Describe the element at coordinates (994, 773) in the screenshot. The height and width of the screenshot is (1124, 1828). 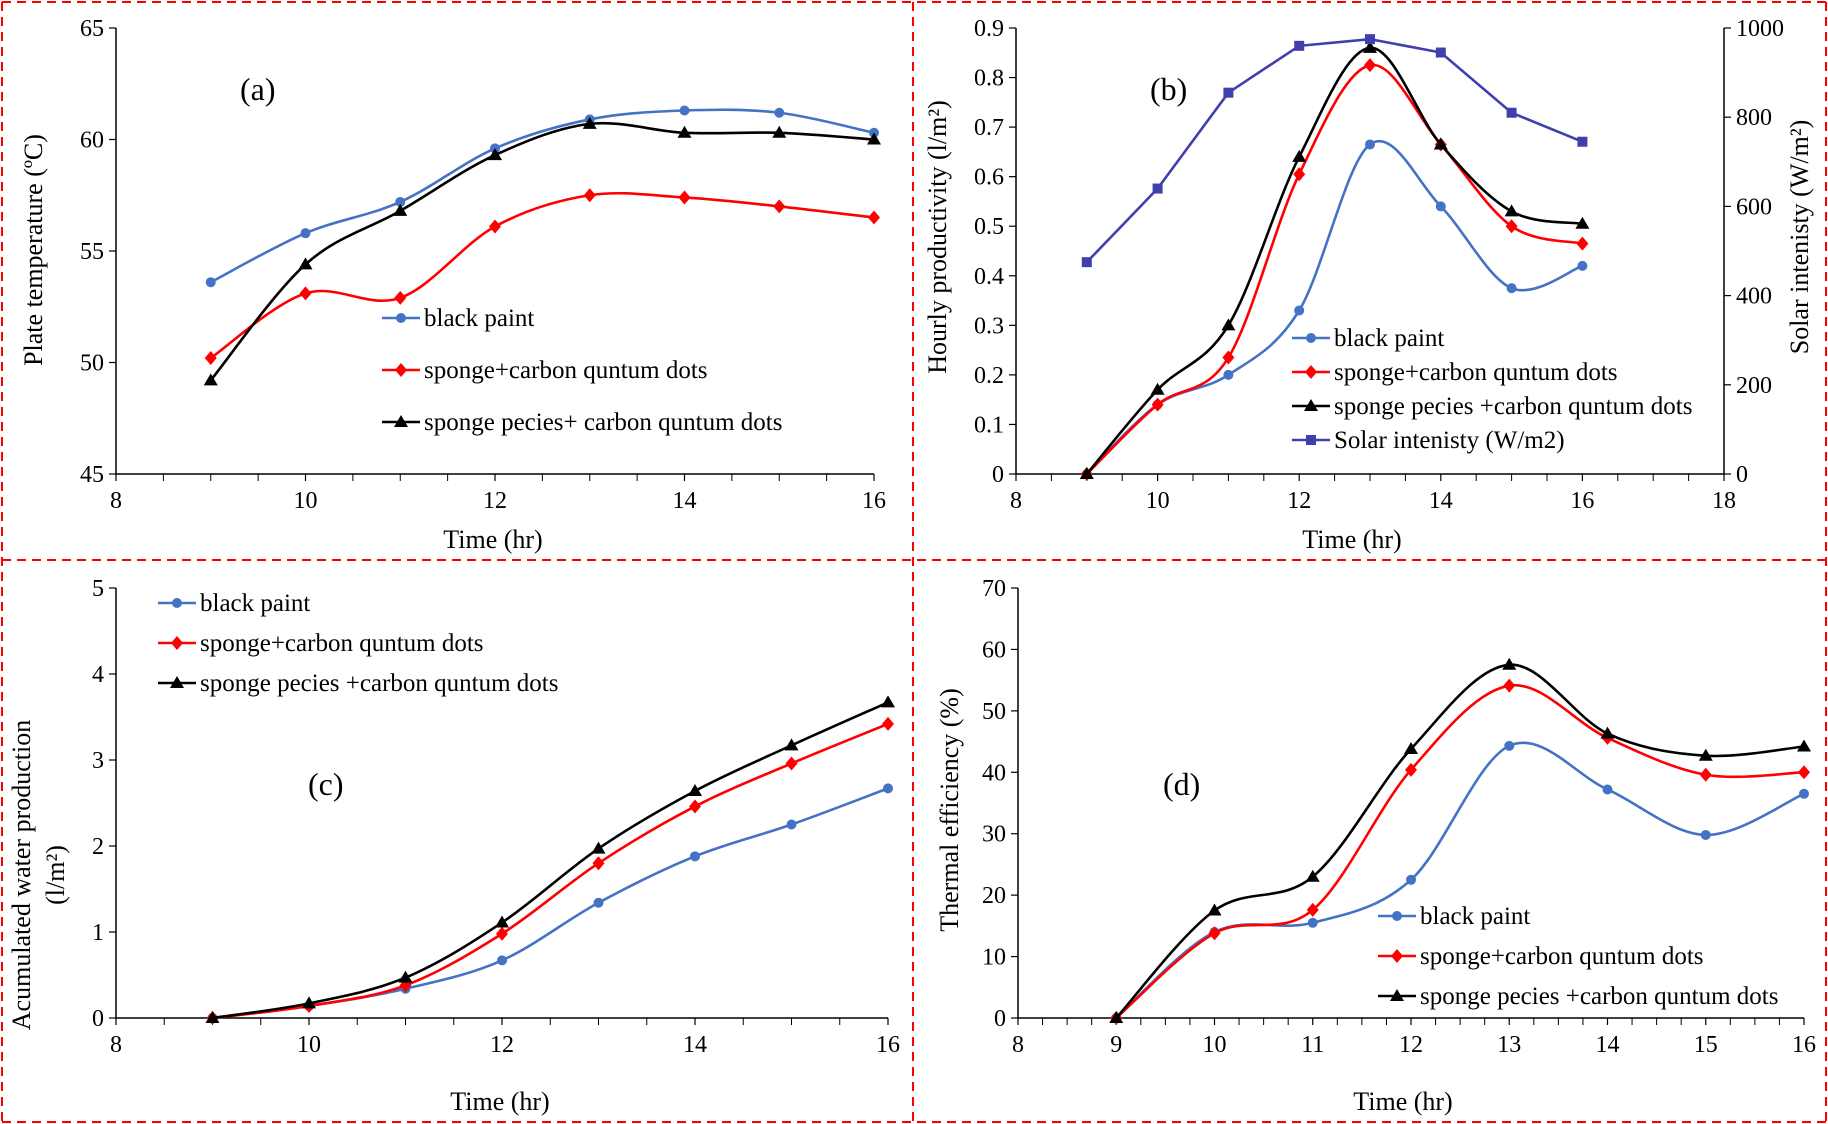
I see `y-tick-label-d: 40` at that location.